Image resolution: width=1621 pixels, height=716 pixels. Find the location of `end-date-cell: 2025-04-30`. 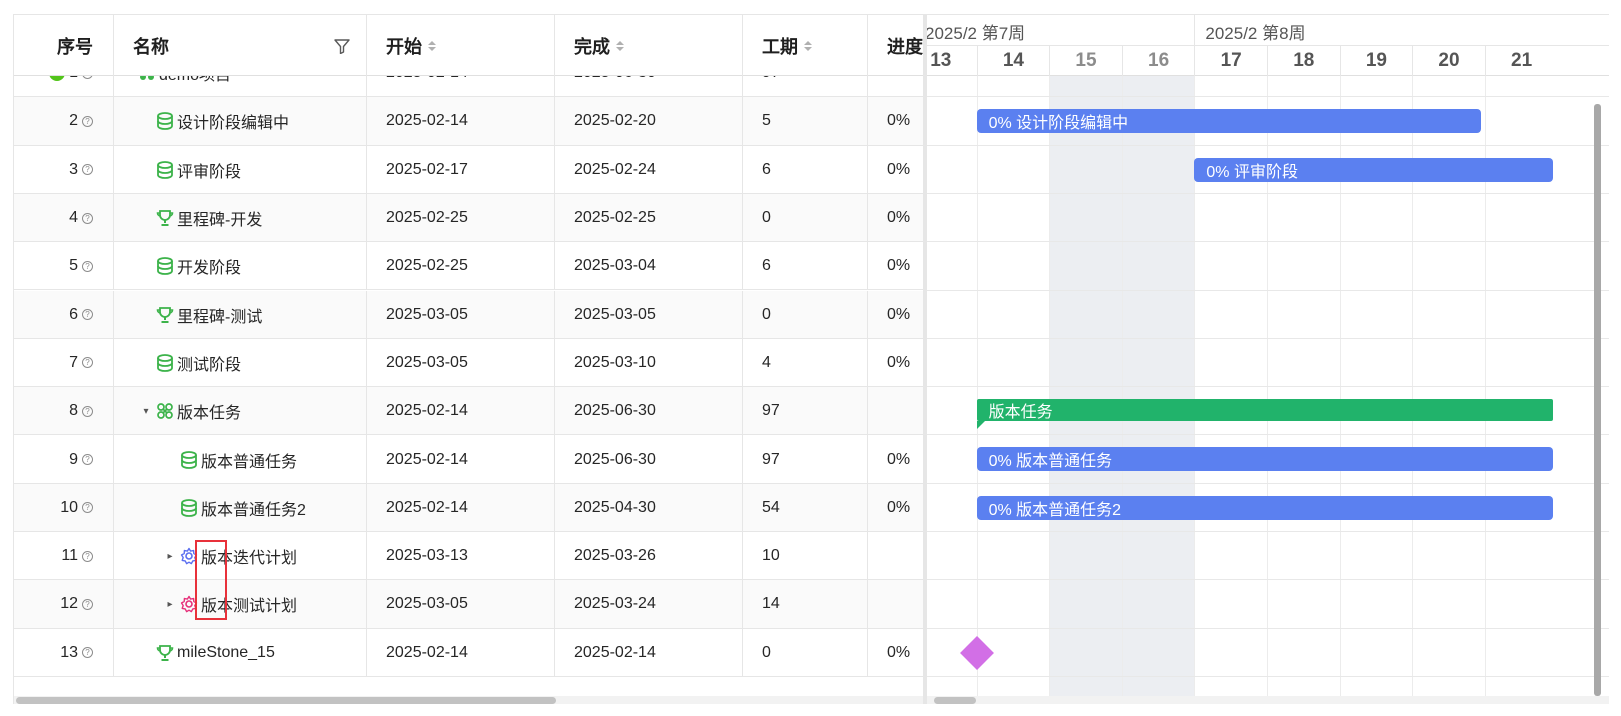

end-date-cell: 2025-04-30 is located at coordinates (649, 507).